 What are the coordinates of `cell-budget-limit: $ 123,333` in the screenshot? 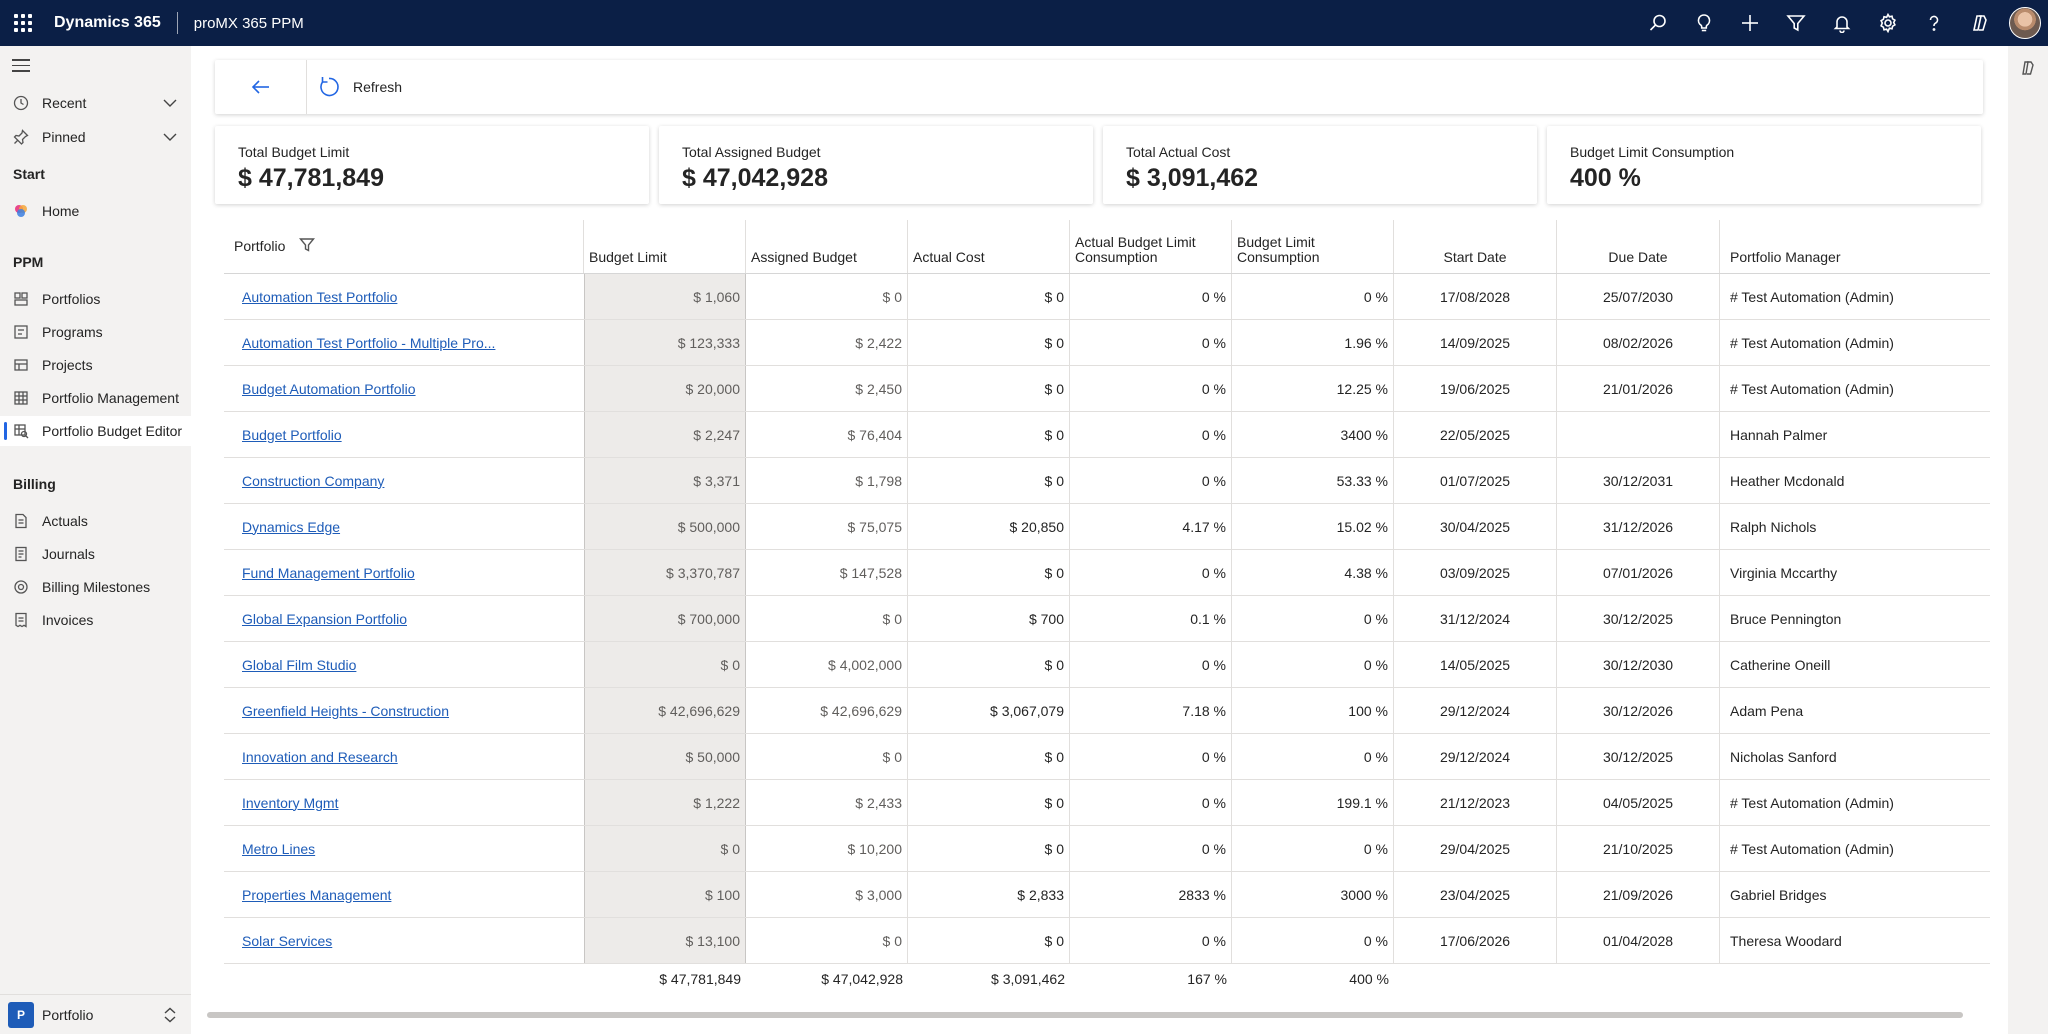 It's located at (665, 342).